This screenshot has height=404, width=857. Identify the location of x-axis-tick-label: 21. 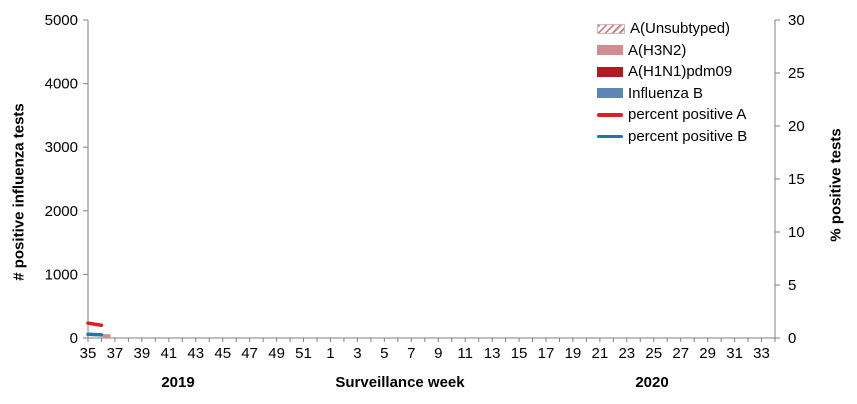
(600, 353).